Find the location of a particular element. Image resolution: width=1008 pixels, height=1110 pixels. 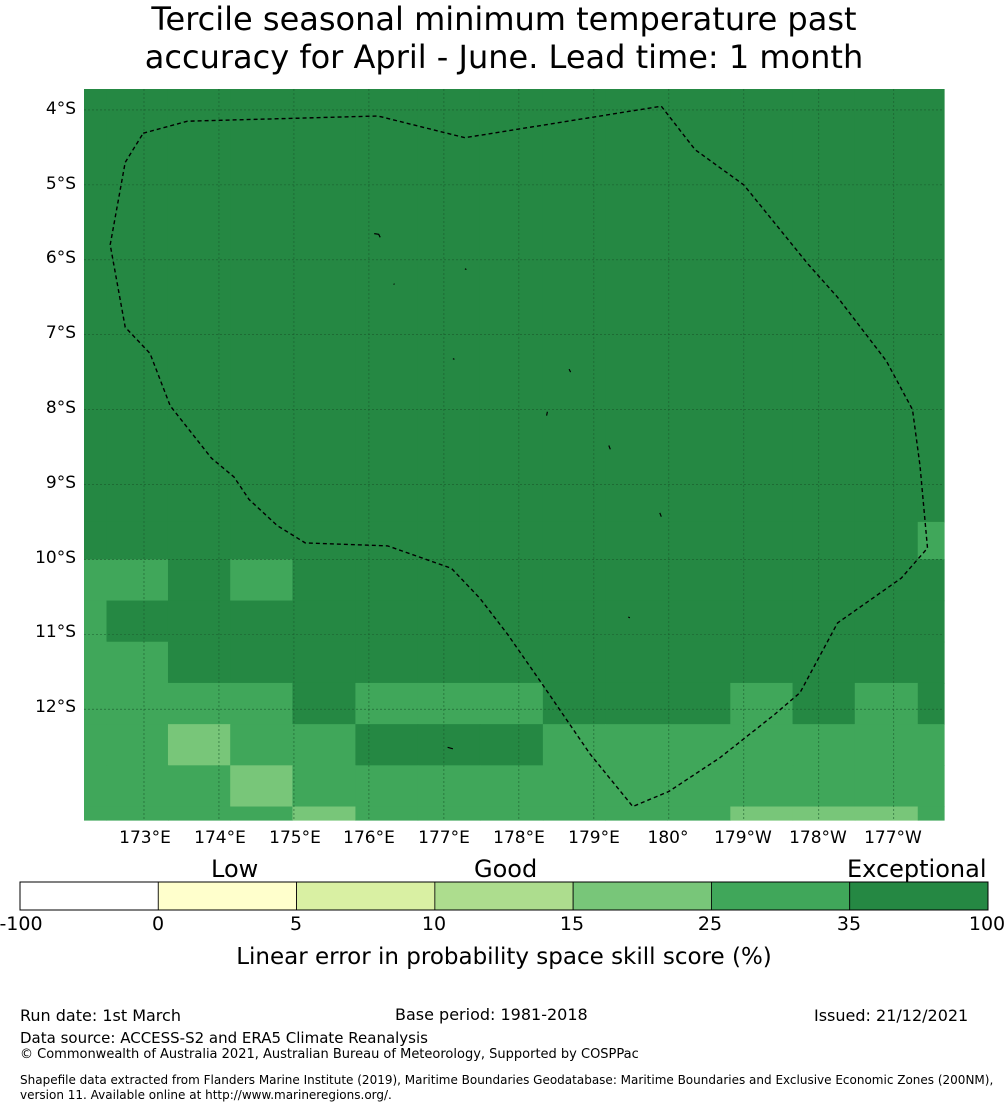

colorbar is located at coordinates (504, 896).